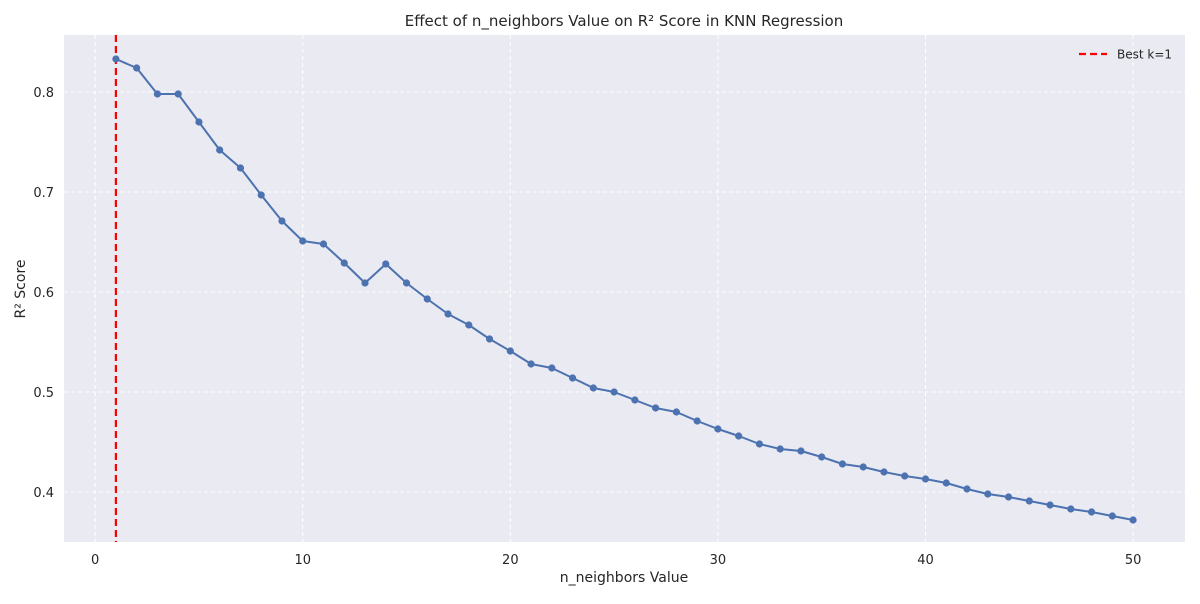 The image size is (1200, 604). What do you see at coordinates (43, 493) in the screenshot?
I see `y-tick-label: 0.4` at bounding box center [43, 493].